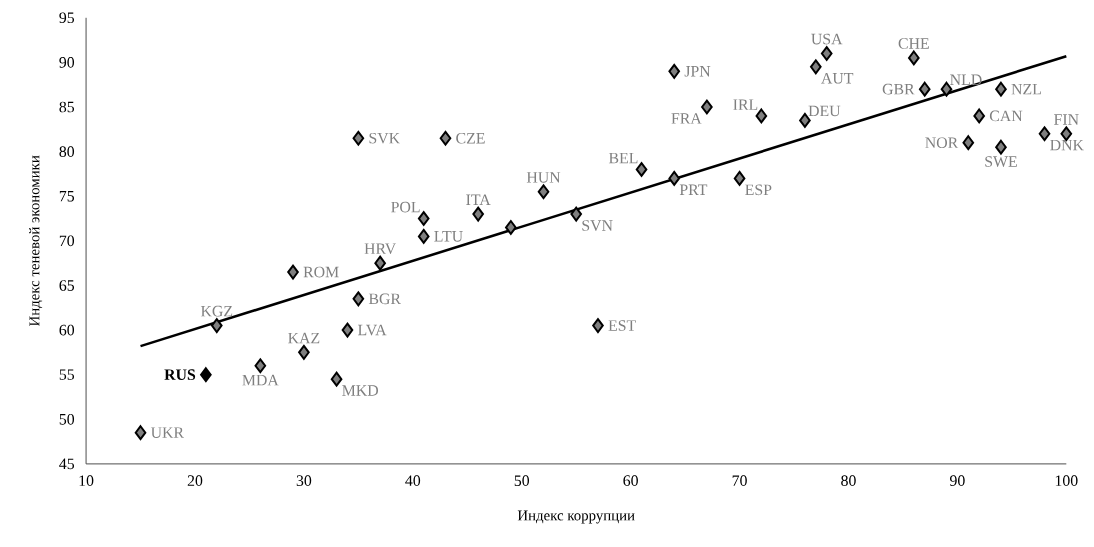 The height and width of the screenshot is (547, 1094). I want to click on x-tick-label: 30, so click(304, 480).